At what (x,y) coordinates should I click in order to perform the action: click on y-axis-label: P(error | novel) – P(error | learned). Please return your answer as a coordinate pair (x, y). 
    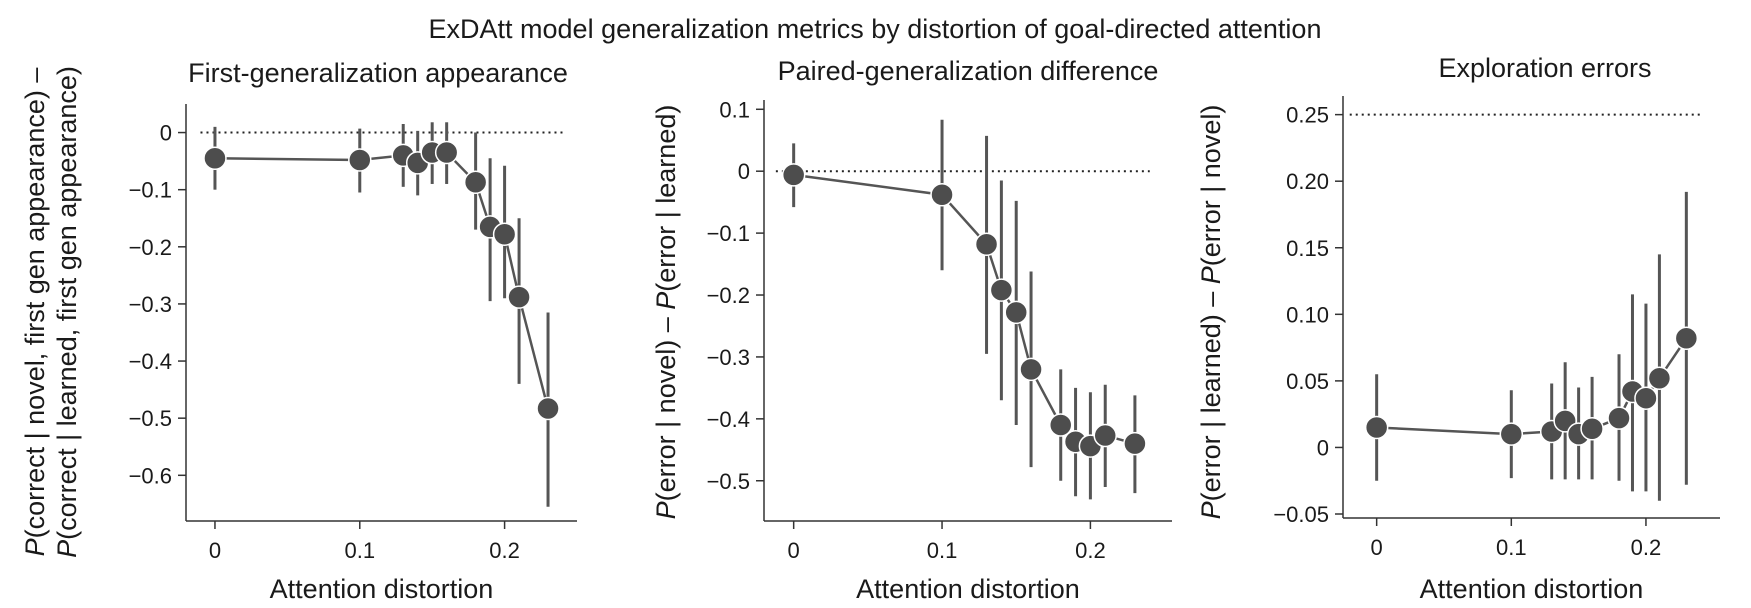
    Looking at the image, I should click on (666, 312).